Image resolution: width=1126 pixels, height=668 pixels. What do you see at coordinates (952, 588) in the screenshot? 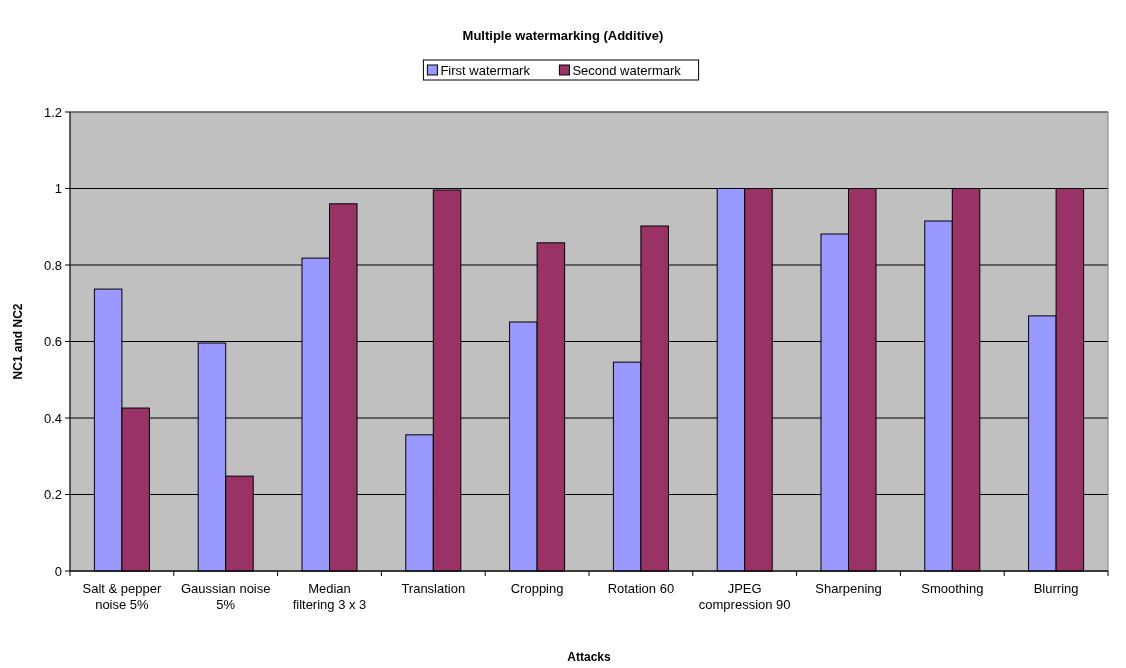
I see `x-tick-label: Smoothing` at bounding box center [952, 588].